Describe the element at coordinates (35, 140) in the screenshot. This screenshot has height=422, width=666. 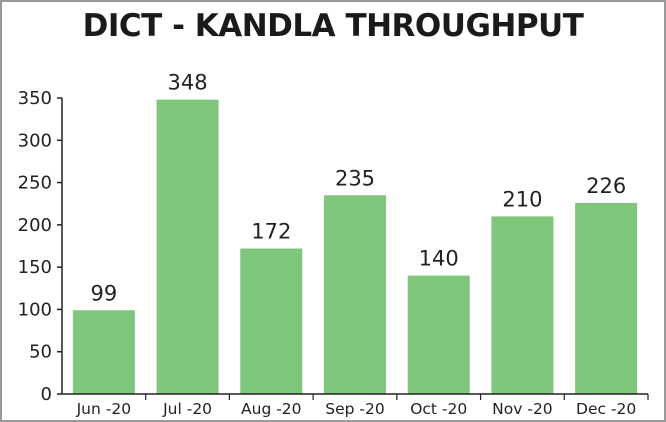
I see `y-tick-label: 300` at that location.